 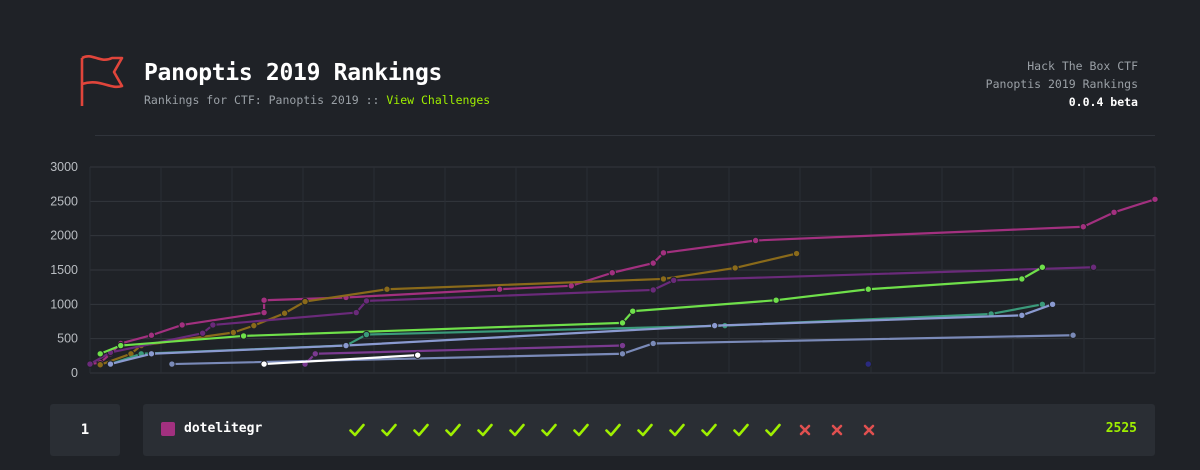 What do you see at coordinates (1121, 428) in the screenshot?
I see `team-score: 2525` at bounding box center [1121, 428].